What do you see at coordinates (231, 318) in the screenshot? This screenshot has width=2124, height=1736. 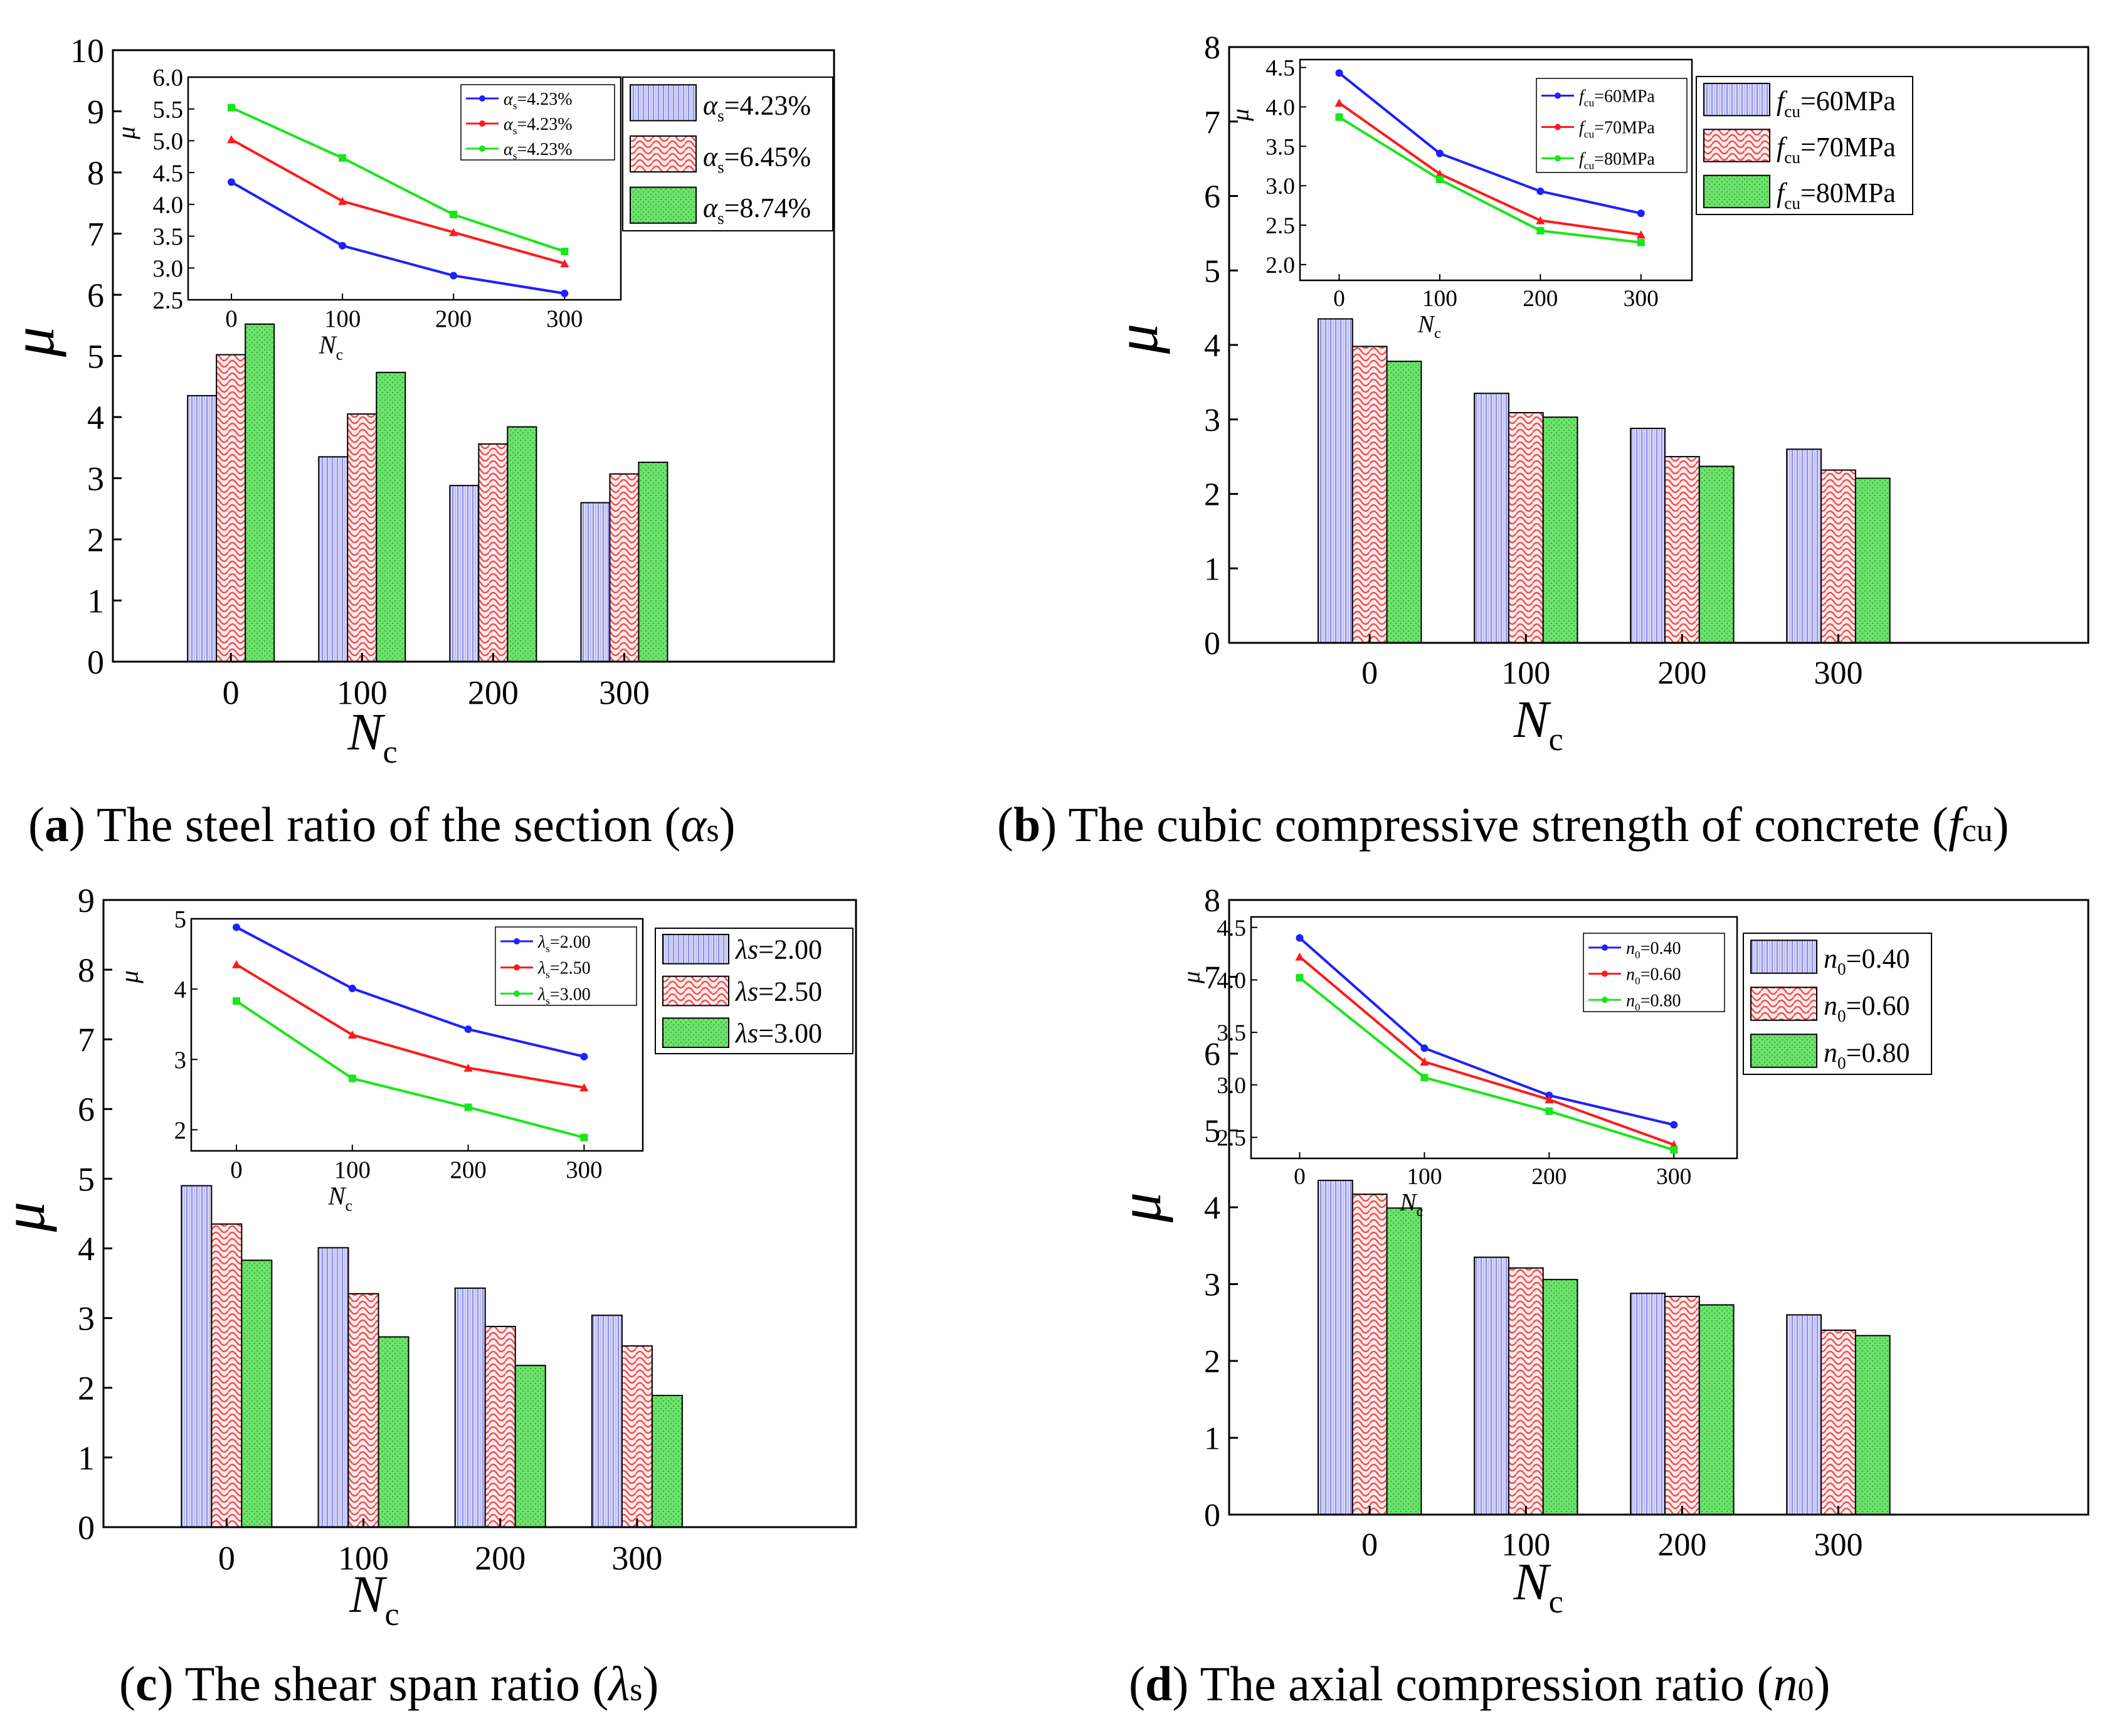 I see `inset-x-tick-label: 0` at bounding box center [231, 318].